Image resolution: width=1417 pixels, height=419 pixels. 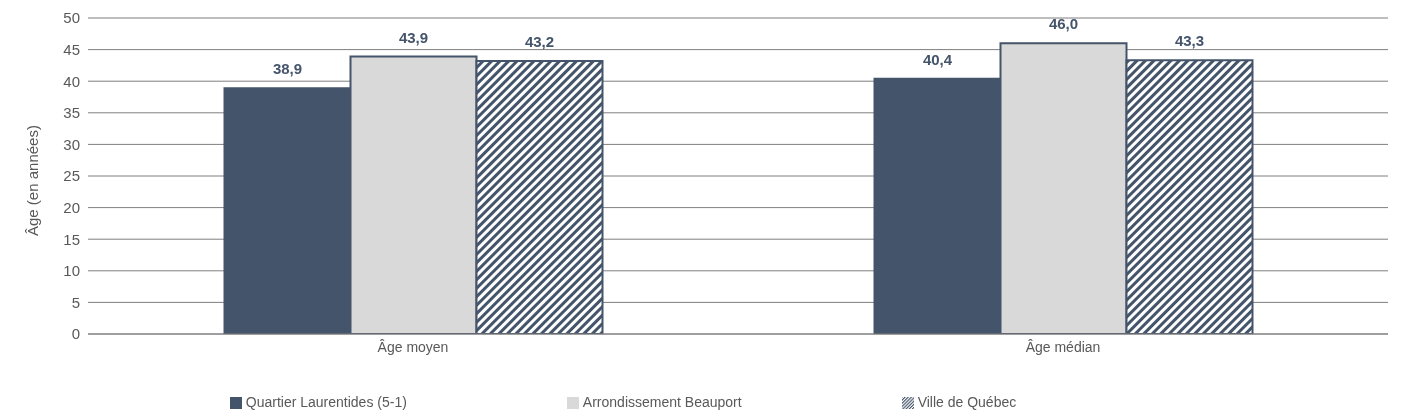 I want to click on y-tick-label: 50, so click(x=71, y=18).